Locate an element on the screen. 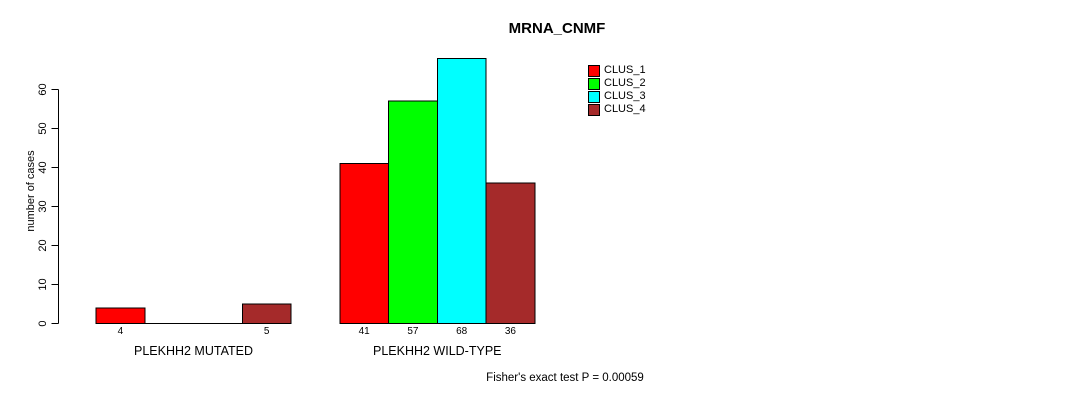 The width and height of the screenshot is (1090, 400). group-label: PLEKHH2 MUTATED is located at coordinates (193, 351).